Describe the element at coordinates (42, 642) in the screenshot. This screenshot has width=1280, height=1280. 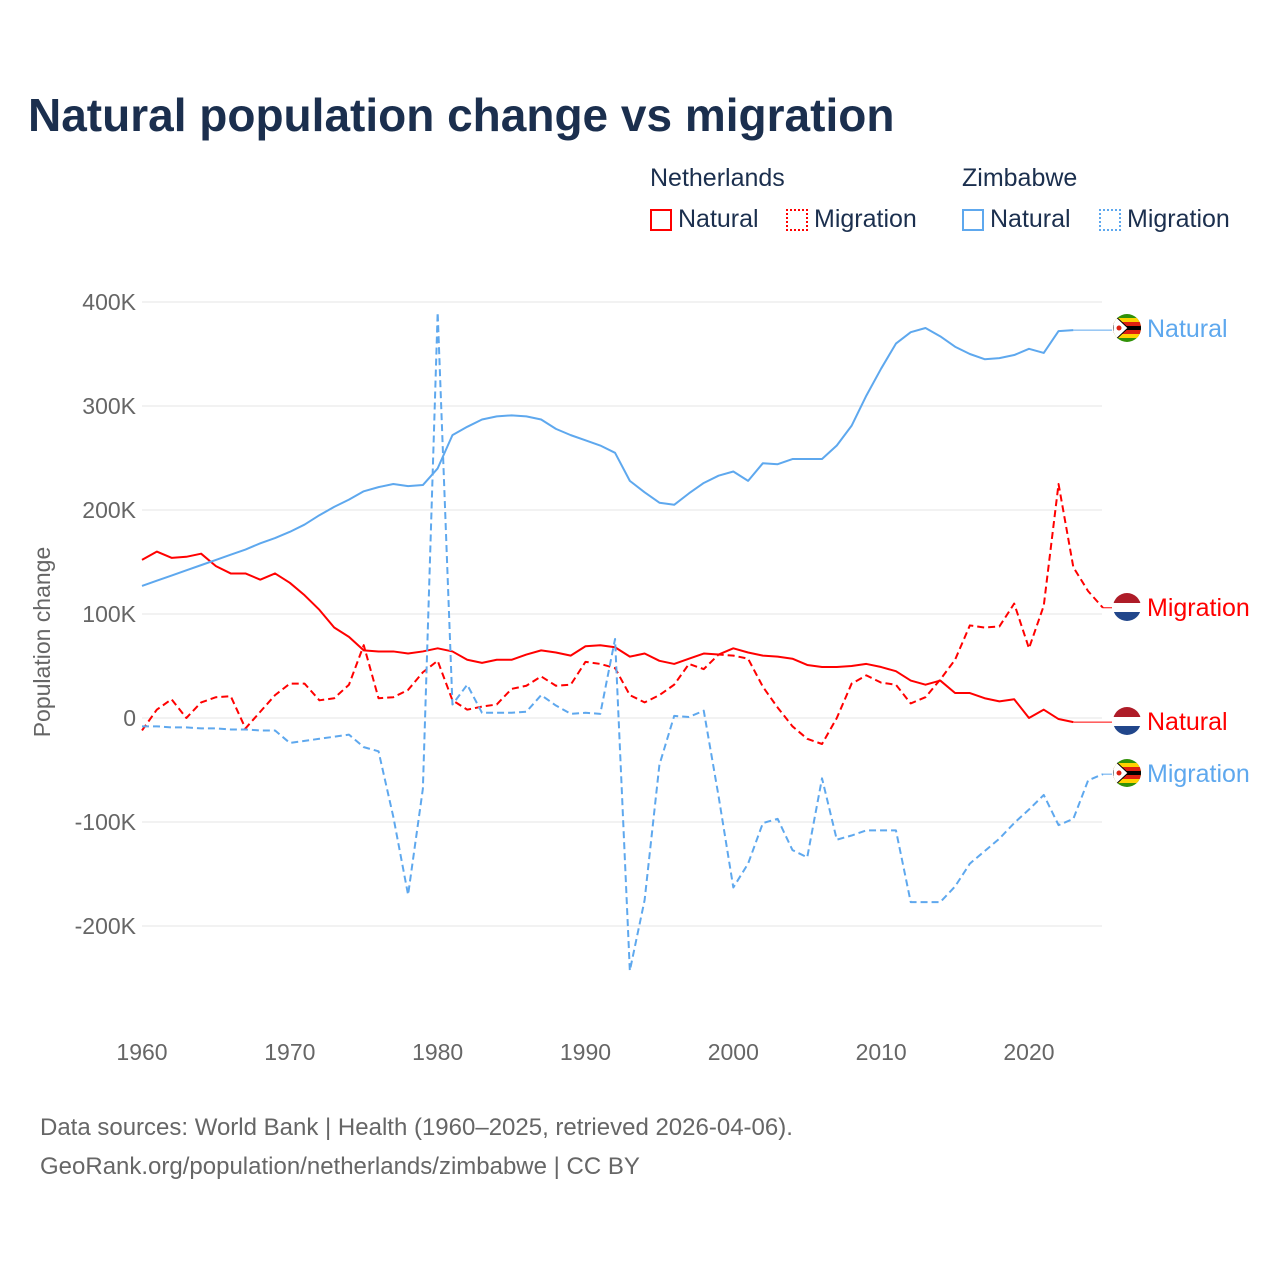
I see `y-axis-label: Population change` at that location.